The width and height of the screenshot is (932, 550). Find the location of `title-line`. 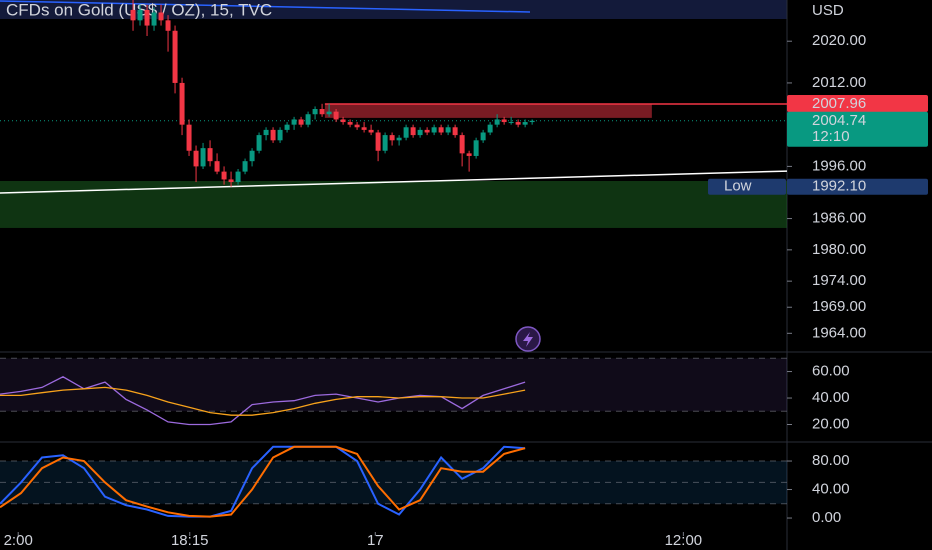

title-line is located at coordinates (265, 6).